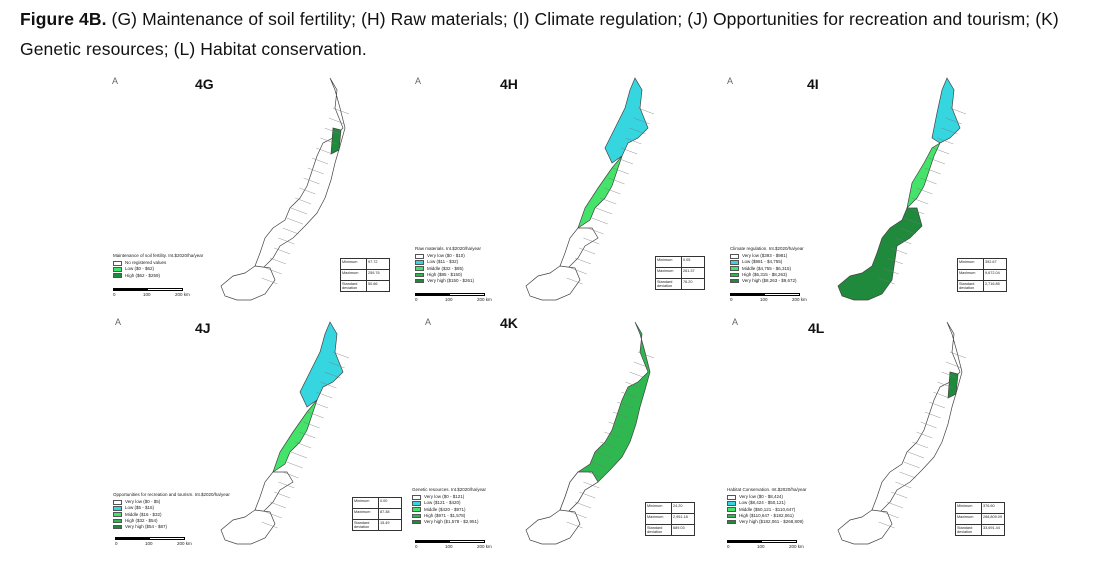 This screenshot has width=1114, height=564. I want to click on legend-label: Low ($11 - $32), so click(443, 262).